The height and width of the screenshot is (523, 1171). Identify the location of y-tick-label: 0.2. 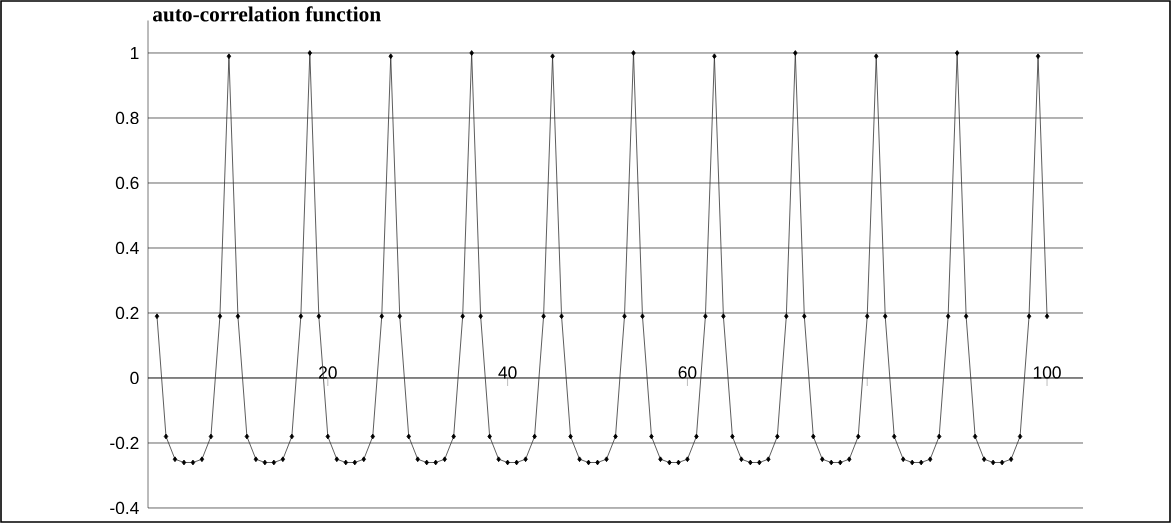
(127, 313).